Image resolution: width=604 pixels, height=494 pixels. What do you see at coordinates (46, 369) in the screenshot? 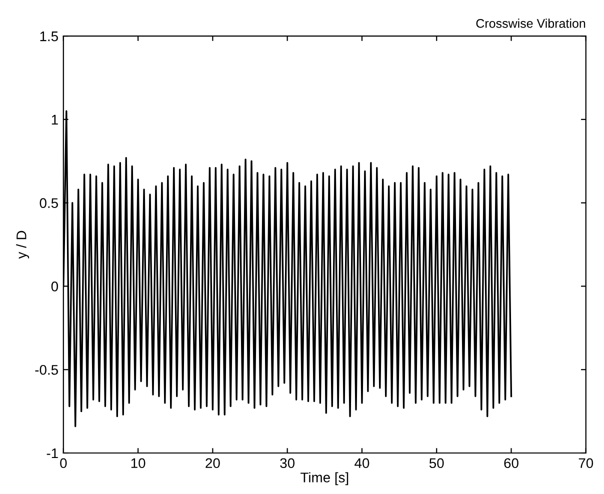
I see `y-tick-label: -0.5` at bounding box center [46, 369].